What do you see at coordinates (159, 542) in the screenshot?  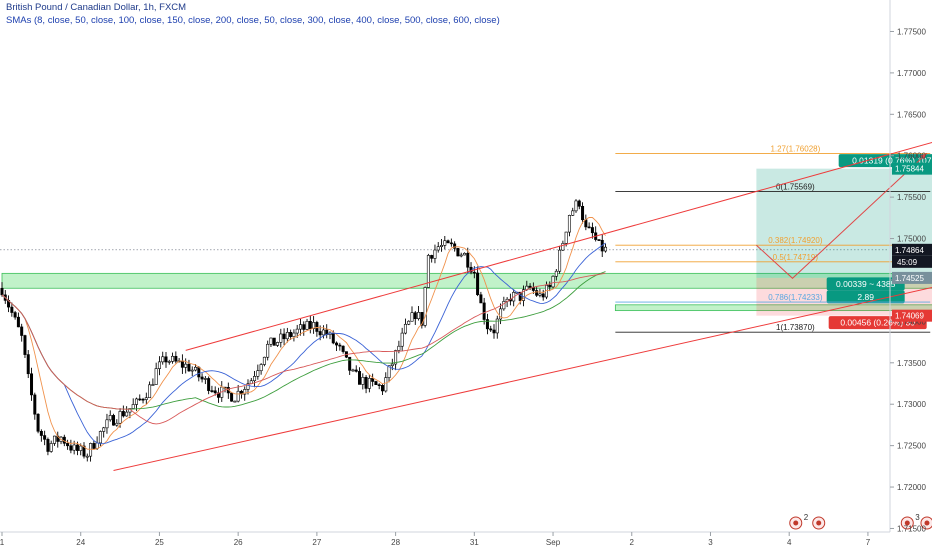 I see `time-tick-label: 25` at bounding box center [159, 542].